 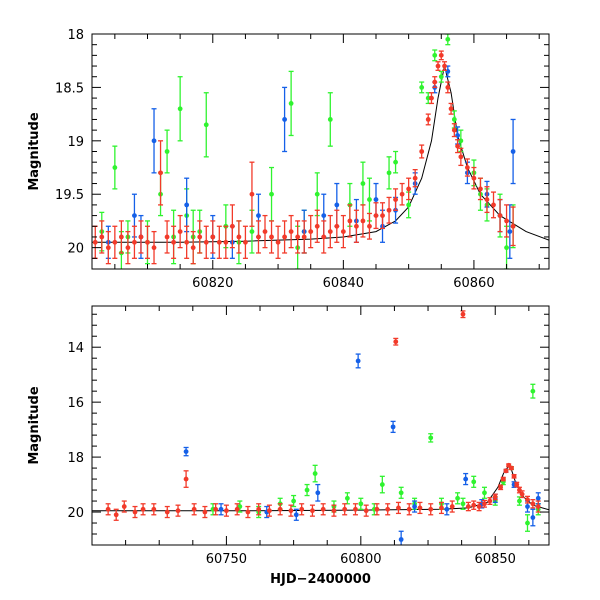 I want to click on y-tick-label: 14, so click(x=75, y=348).